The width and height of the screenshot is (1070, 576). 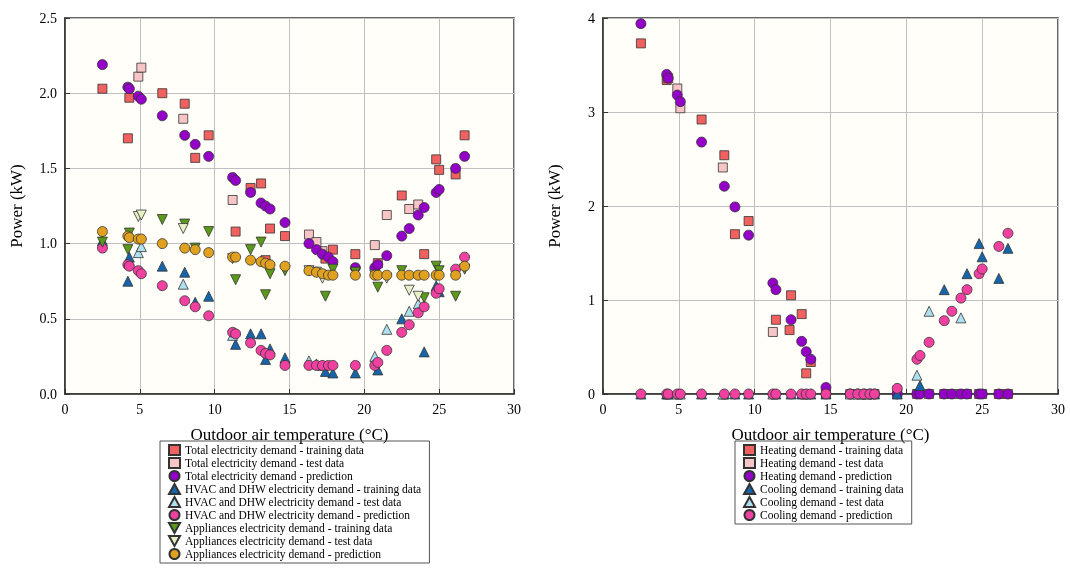 I want to click on legend-label: Heating demand - prediction, so click(x=826, y=476).